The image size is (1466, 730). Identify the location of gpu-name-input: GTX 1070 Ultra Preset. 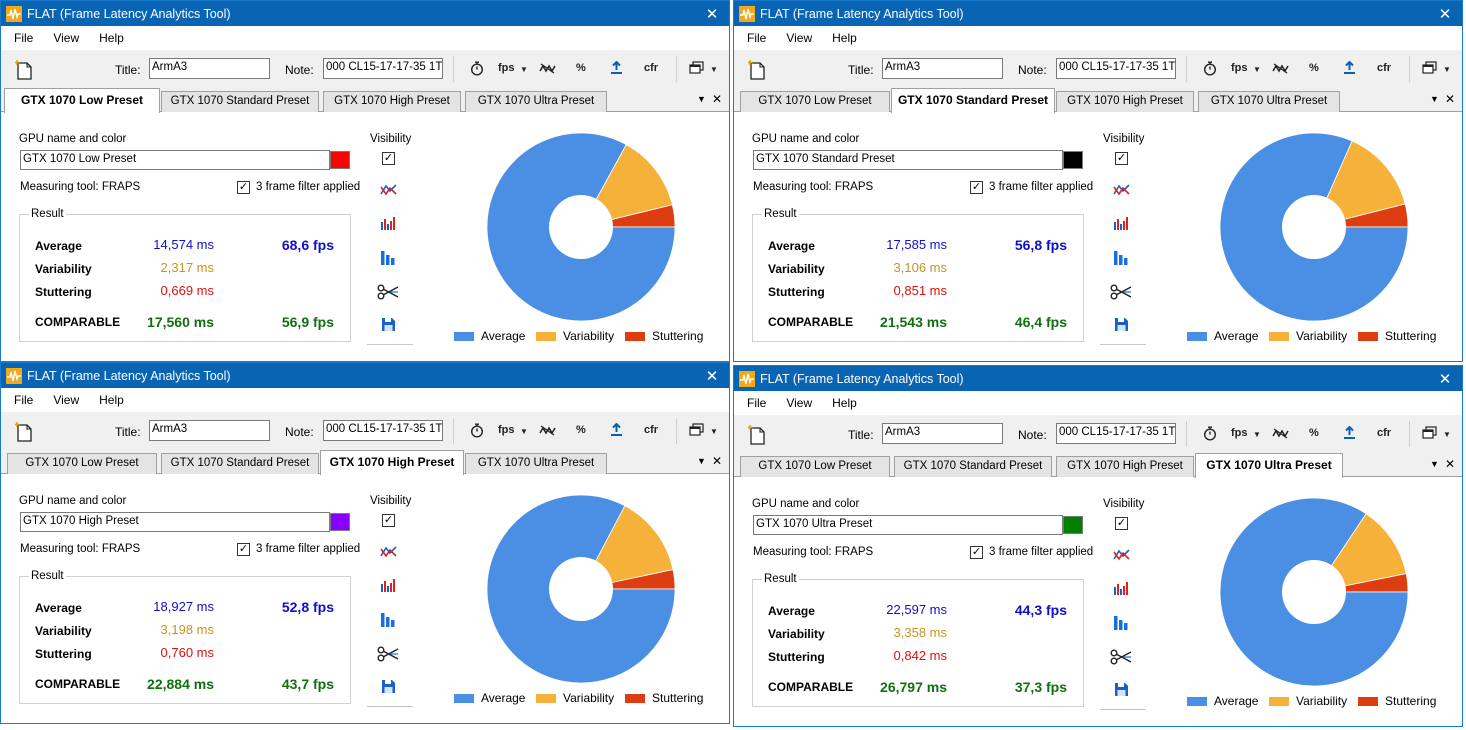
(908, 525).